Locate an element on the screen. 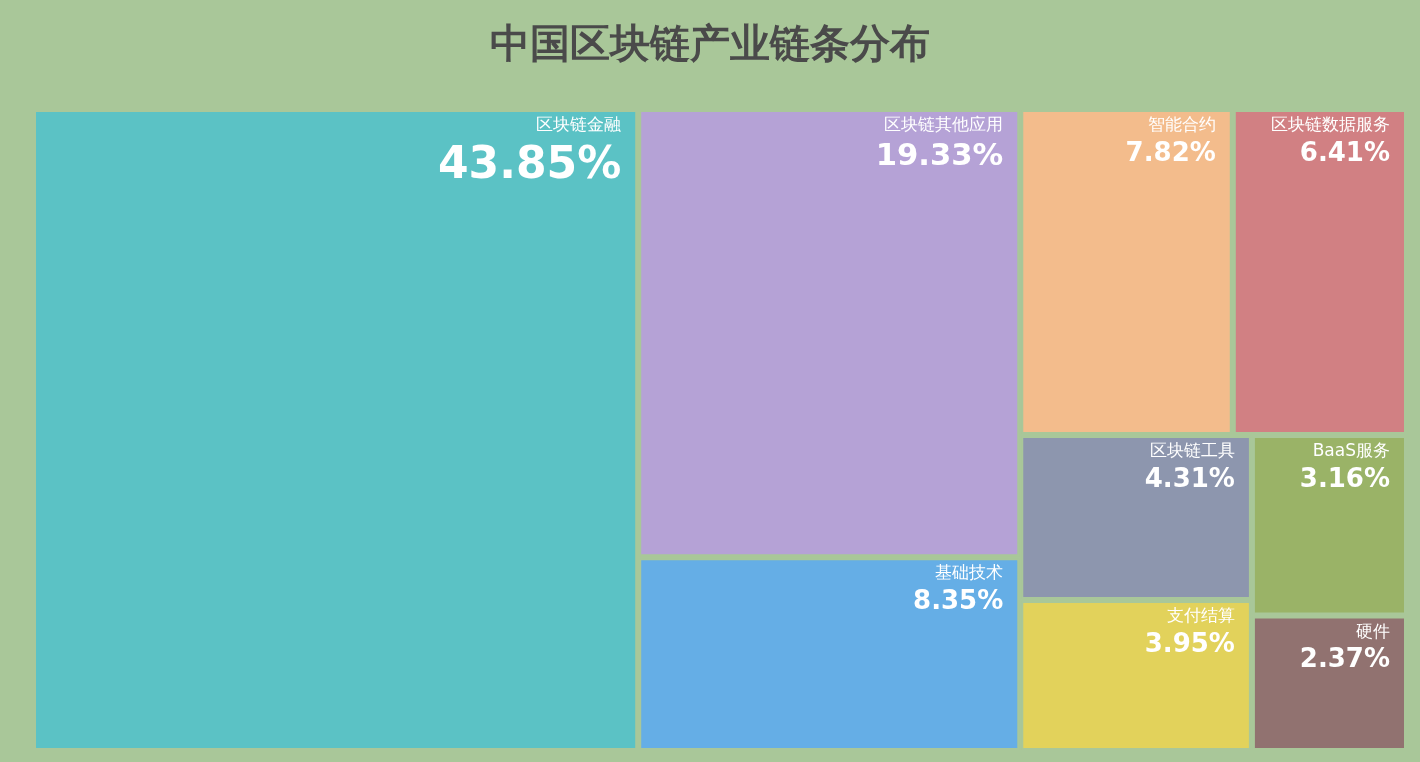 This screenshot has width=1420, height=762. data-label: 3.16% is located at coordinates (1344, 477).